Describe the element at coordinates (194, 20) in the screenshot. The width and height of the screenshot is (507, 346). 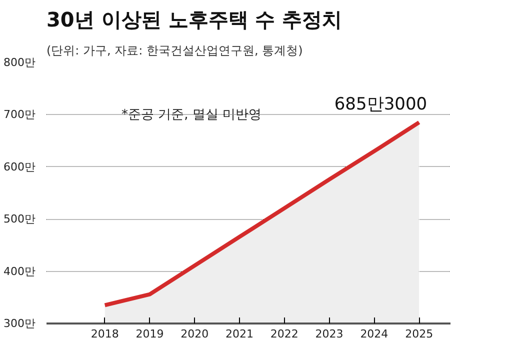
I see `chart-title: 30년 이상된 노후주택 수 추정치` at that location.